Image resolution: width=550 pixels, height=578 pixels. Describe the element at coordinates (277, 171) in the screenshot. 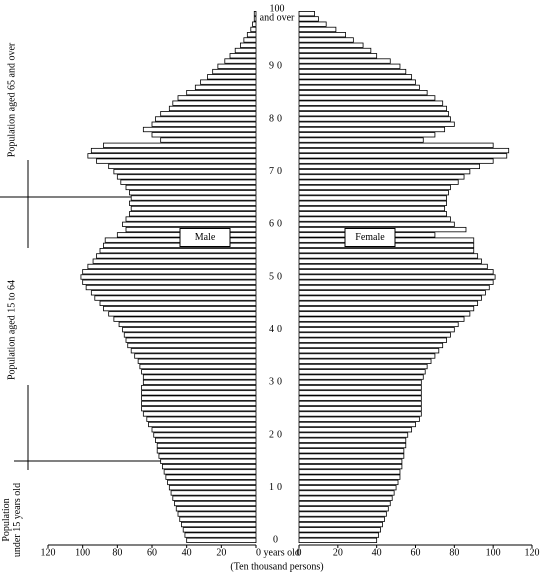

I see `y-tick-label: 70` at that location.